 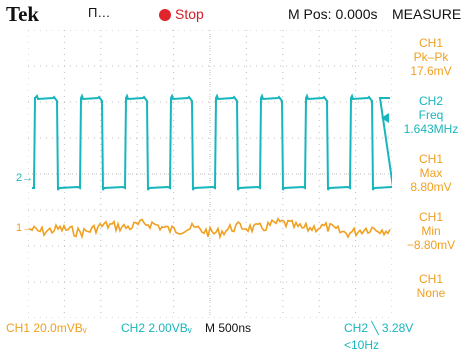 I want to click on measurement-source: CH2, so click(x=430, y=101).